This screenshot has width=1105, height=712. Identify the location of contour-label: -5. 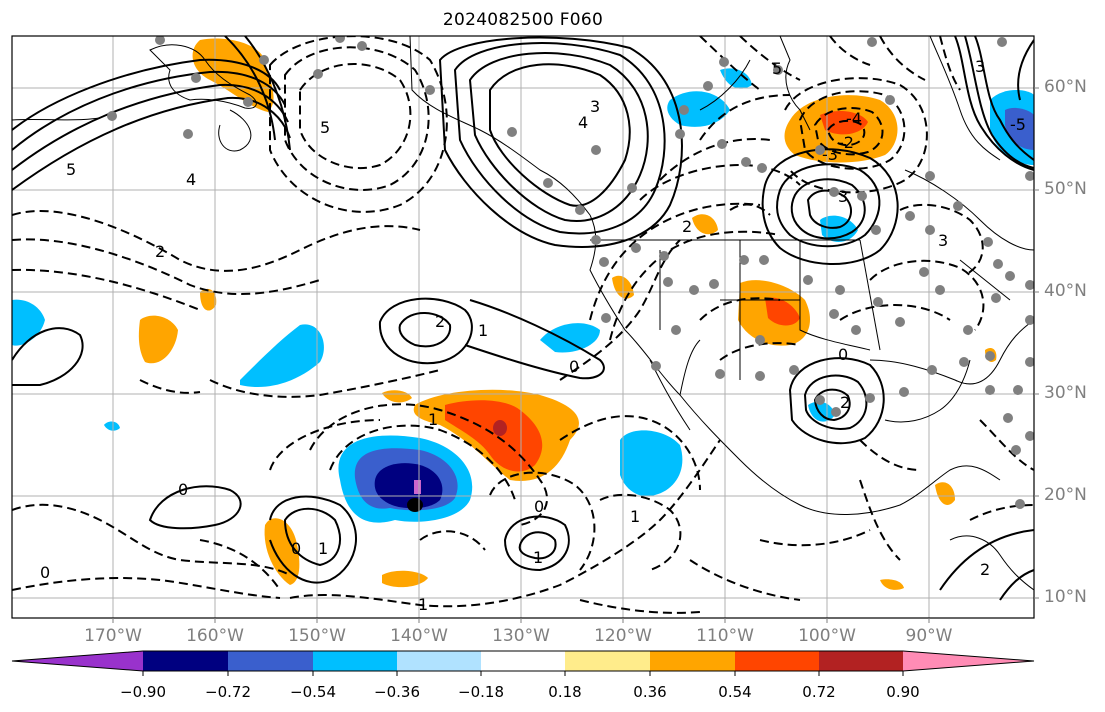
(1018, 124).